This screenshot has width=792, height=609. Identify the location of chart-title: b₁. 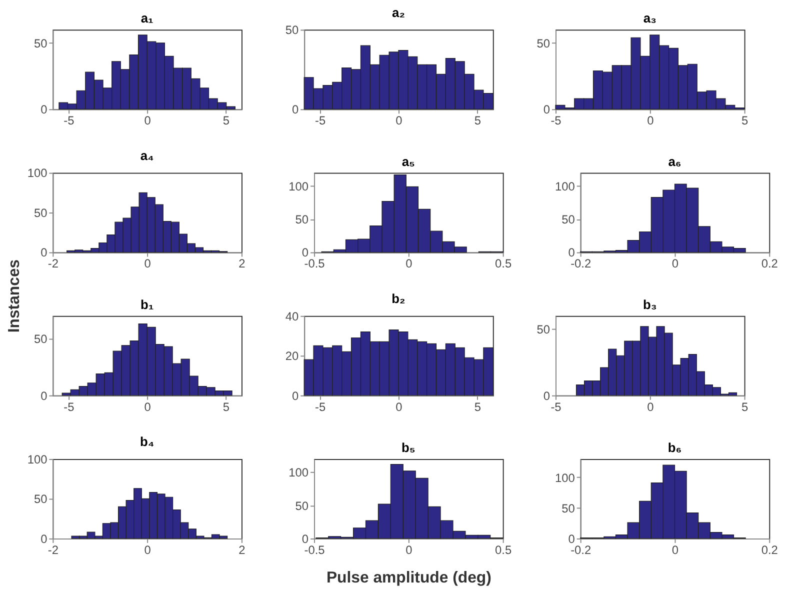
(147, 304).